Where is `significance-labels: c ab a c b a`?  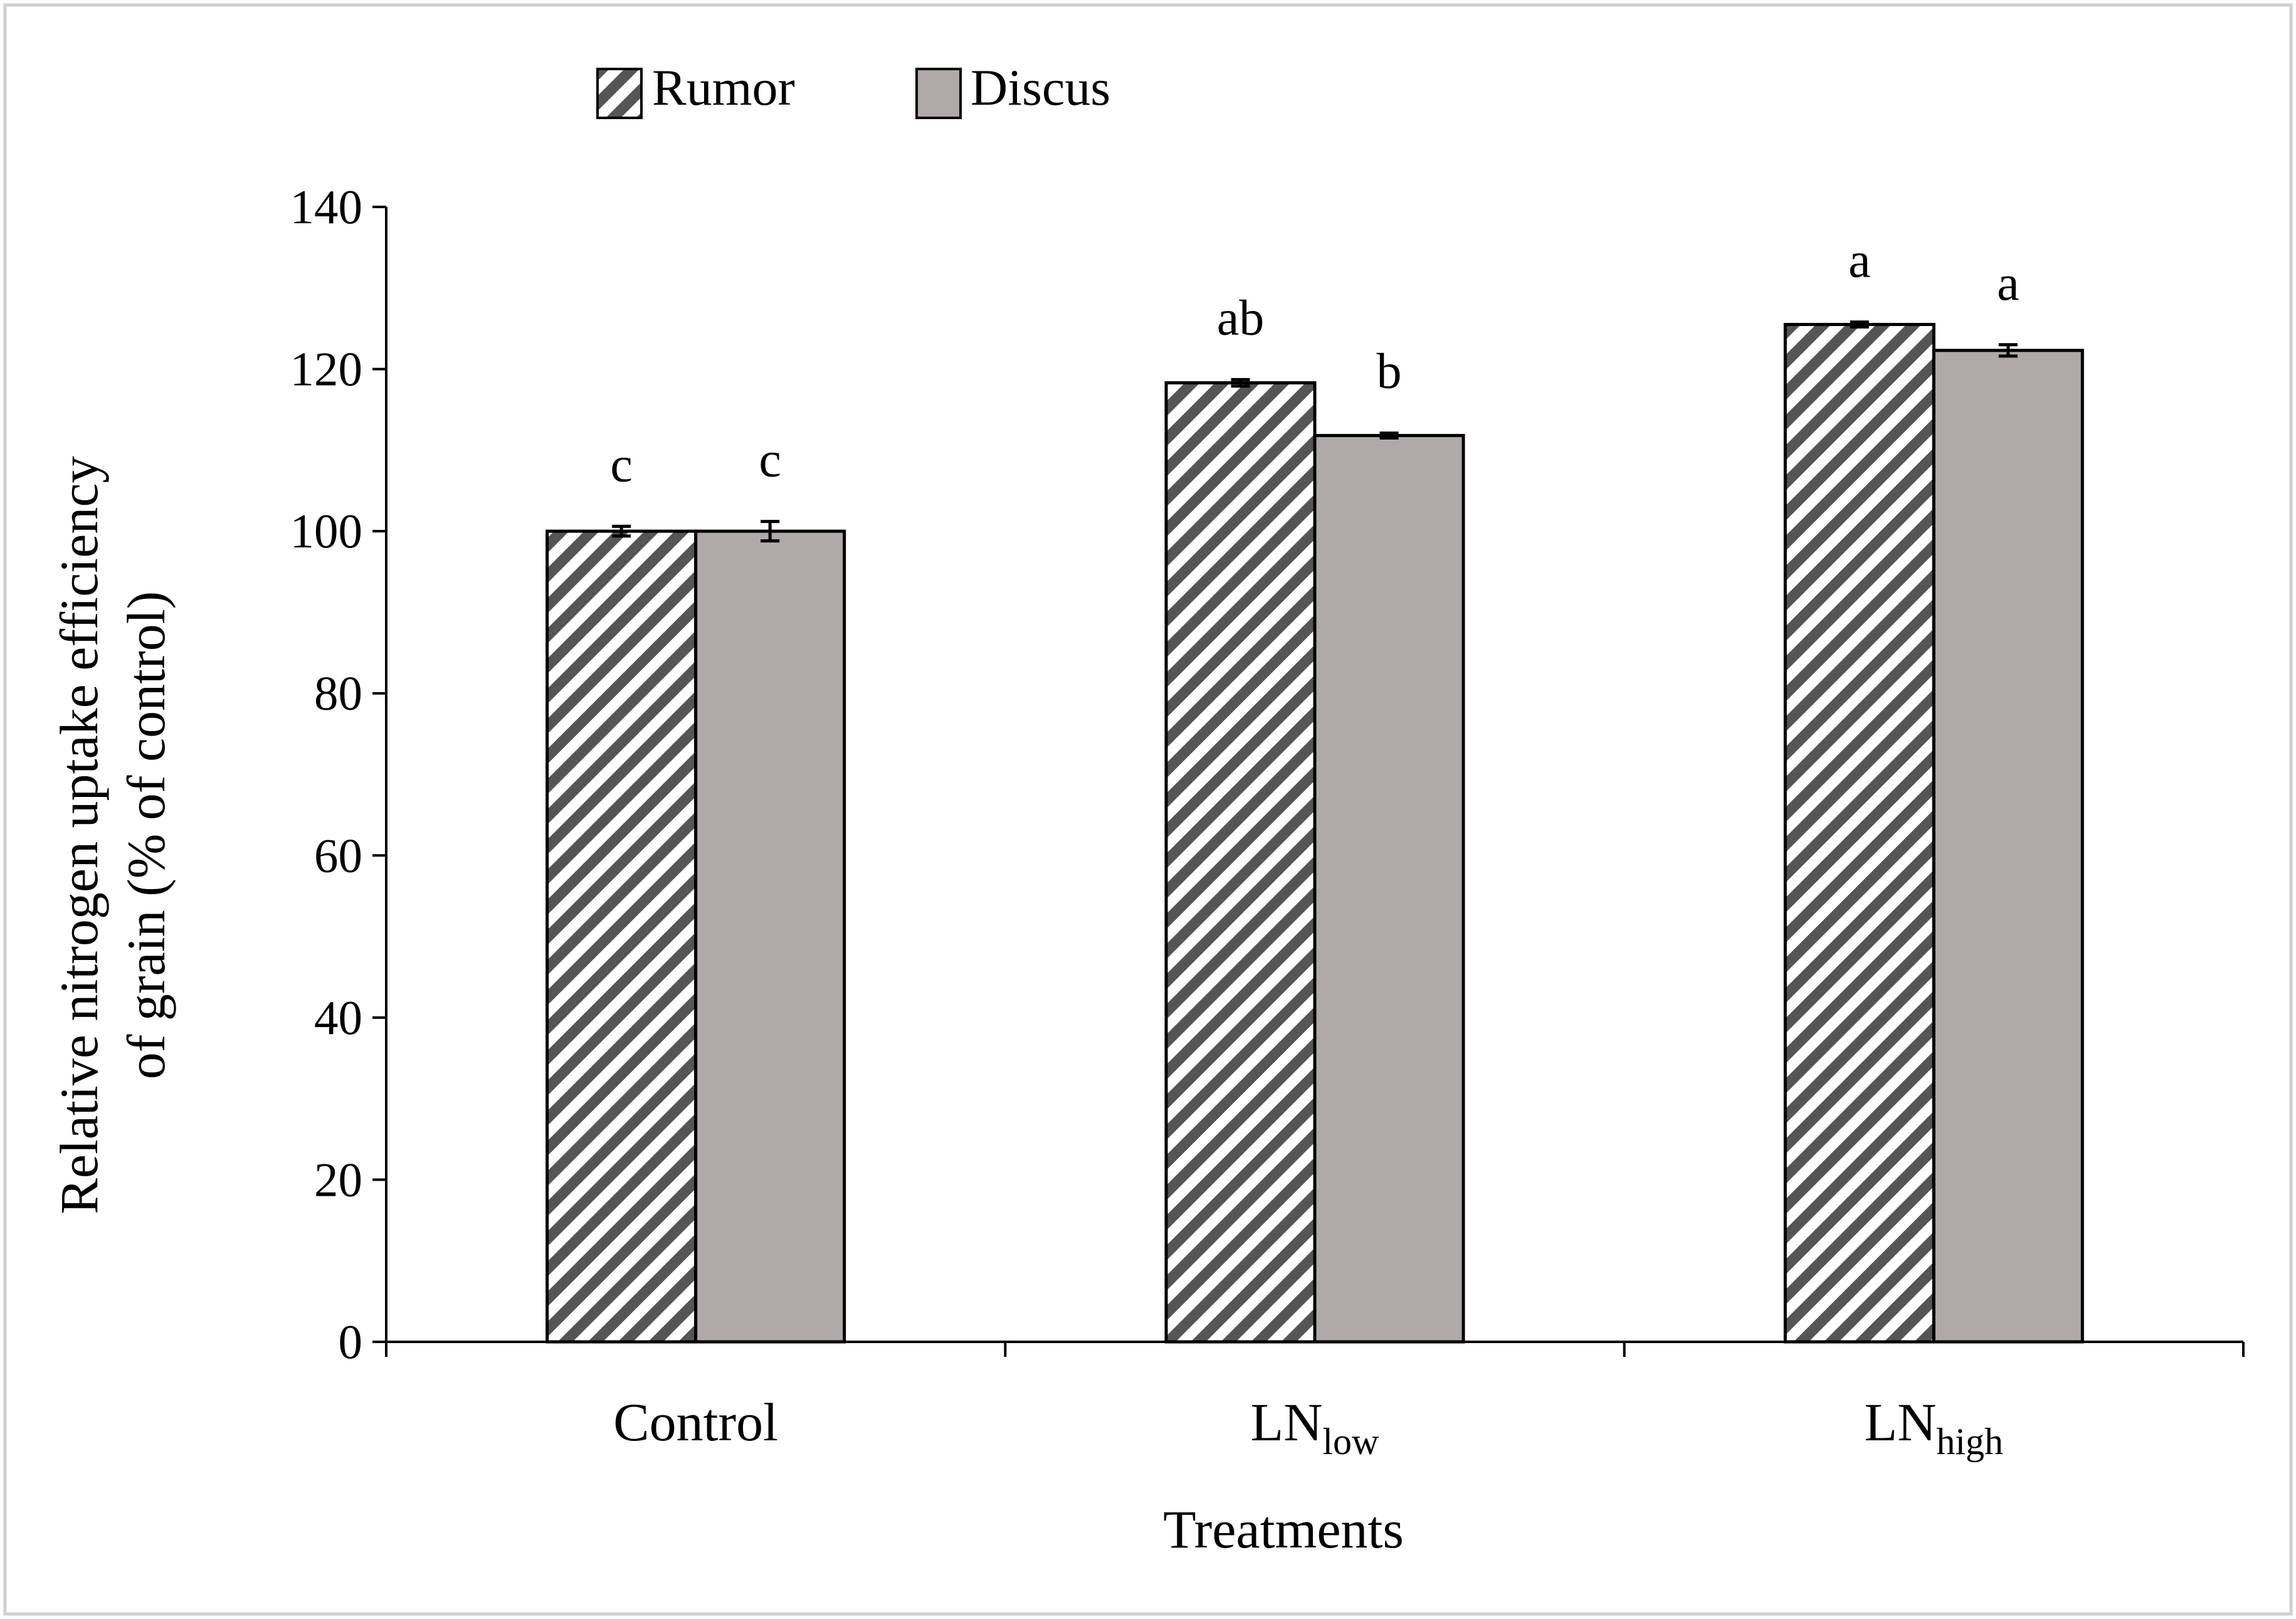
significance-labels: c ab a c b a is located at coordinates (1314, 363).